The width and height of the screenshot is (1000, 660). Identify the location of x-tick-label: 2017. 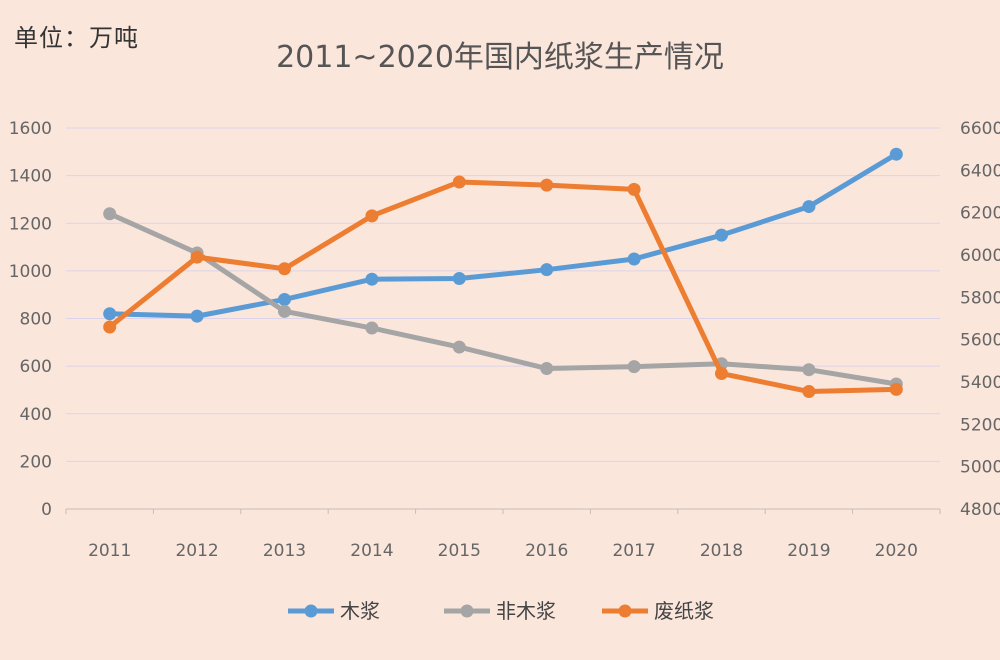
(633, 551).